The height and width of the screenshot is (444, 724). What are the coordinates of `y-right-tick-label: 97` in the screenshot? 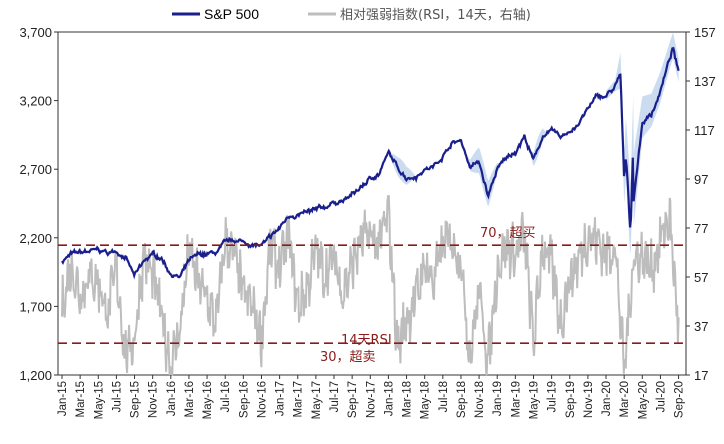 It's located at (701, 179).